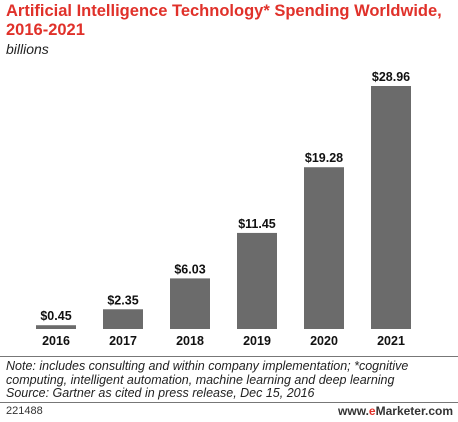  Describe the element at coordinates (189, 269) in the screenshot. I see `bar-value-label: $6.03` at that location.